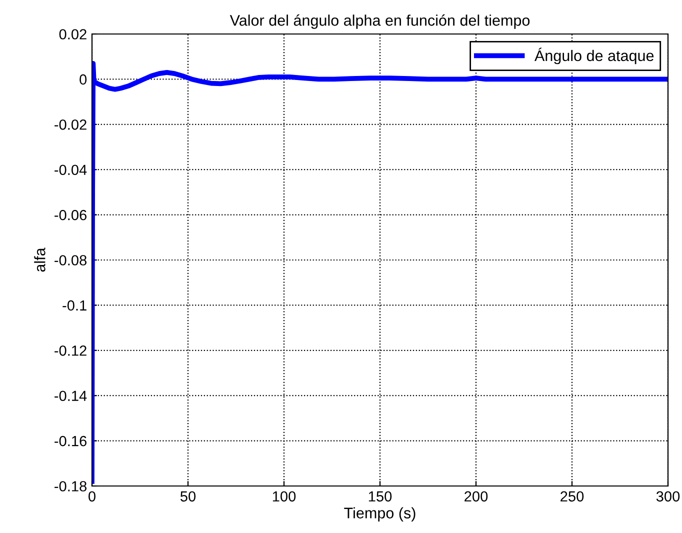 This screenshot has height=533, width=682. Describe the element at coordinates (380, 514) in the screenshot. I see `x-axis-title: Tiempo (s)` at that location.